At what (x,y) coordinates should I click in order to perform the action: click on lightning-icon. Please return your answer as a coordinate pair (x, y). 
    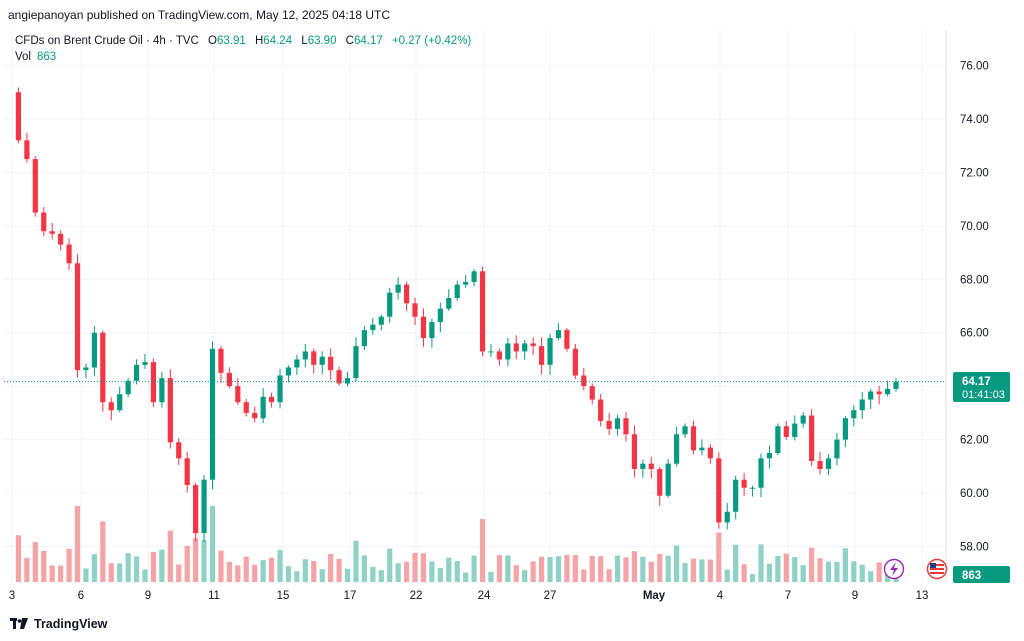
    Looking at the image, I should click on (894, 569).